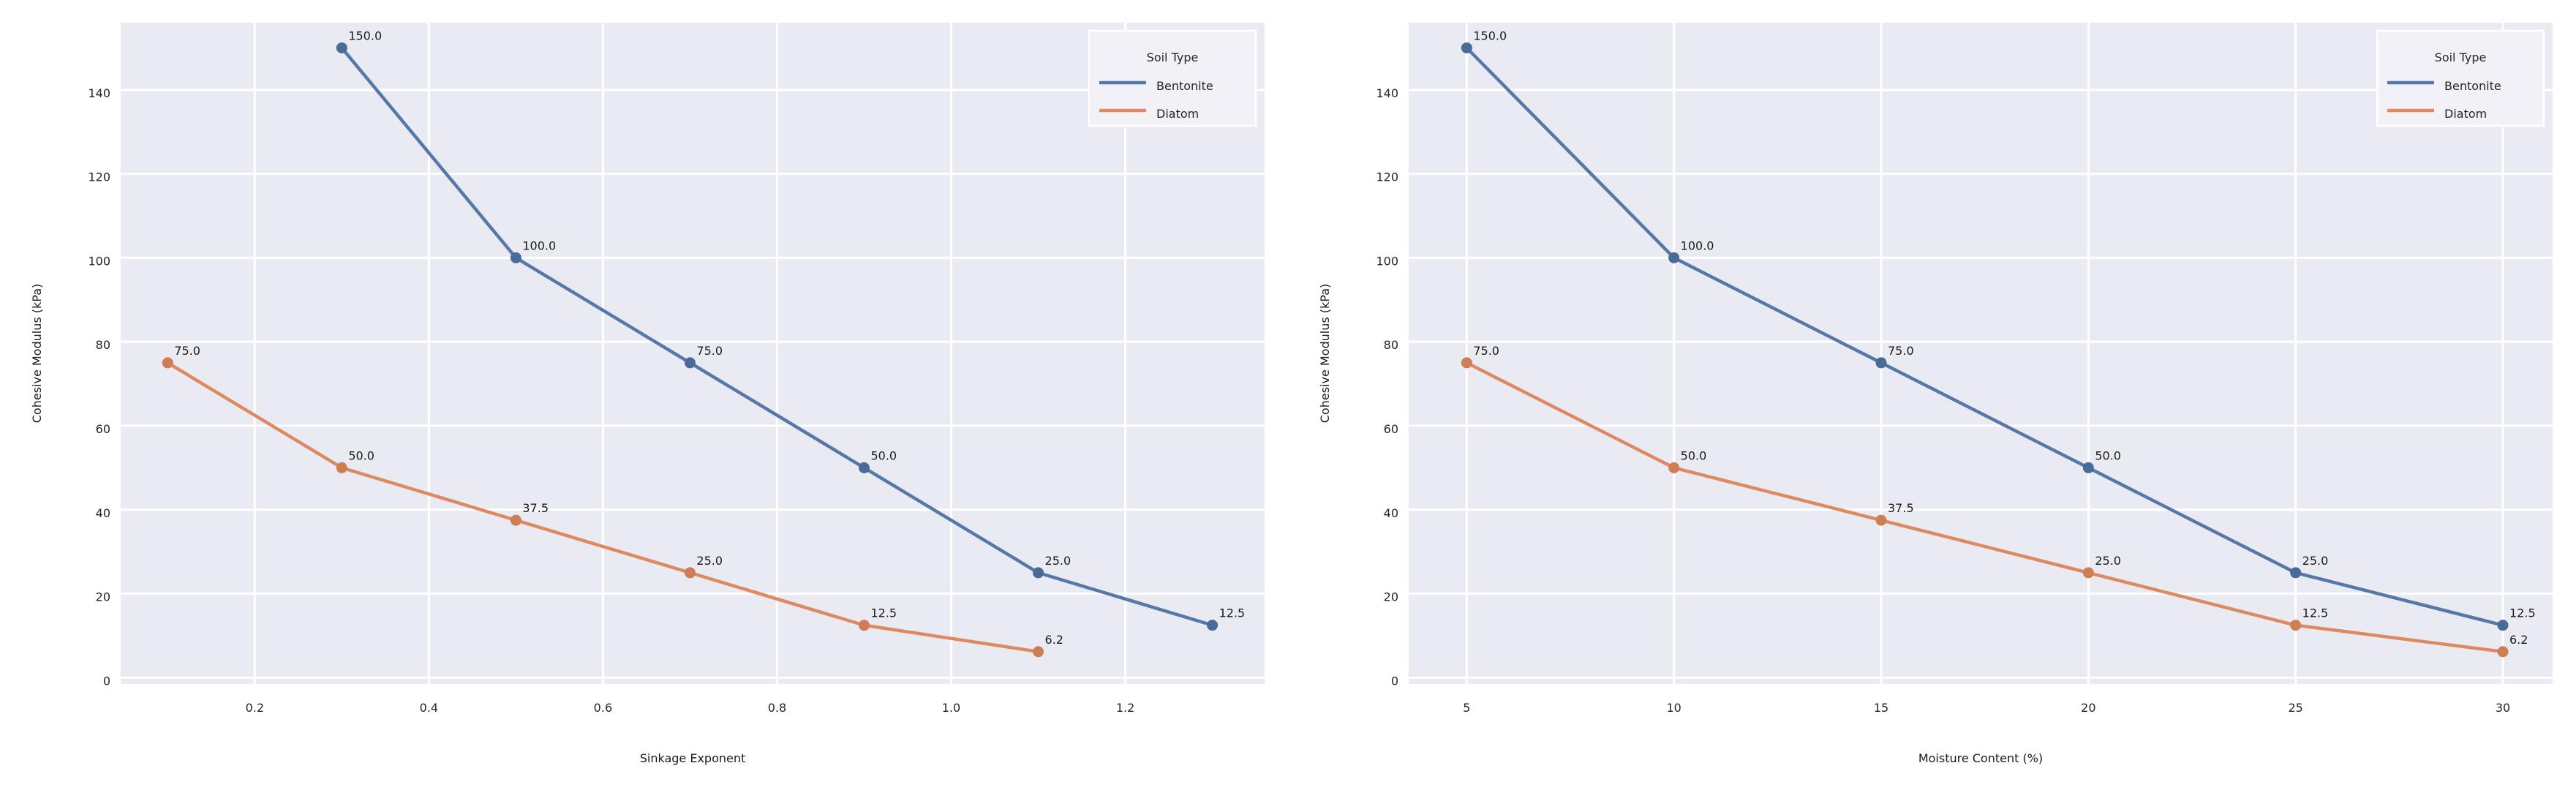 The height and width of the screenshot is (793, 2576). Describe the element at coordinates (2503, 708) in the screenshot. I see `x-tick-label: 30` at that location.